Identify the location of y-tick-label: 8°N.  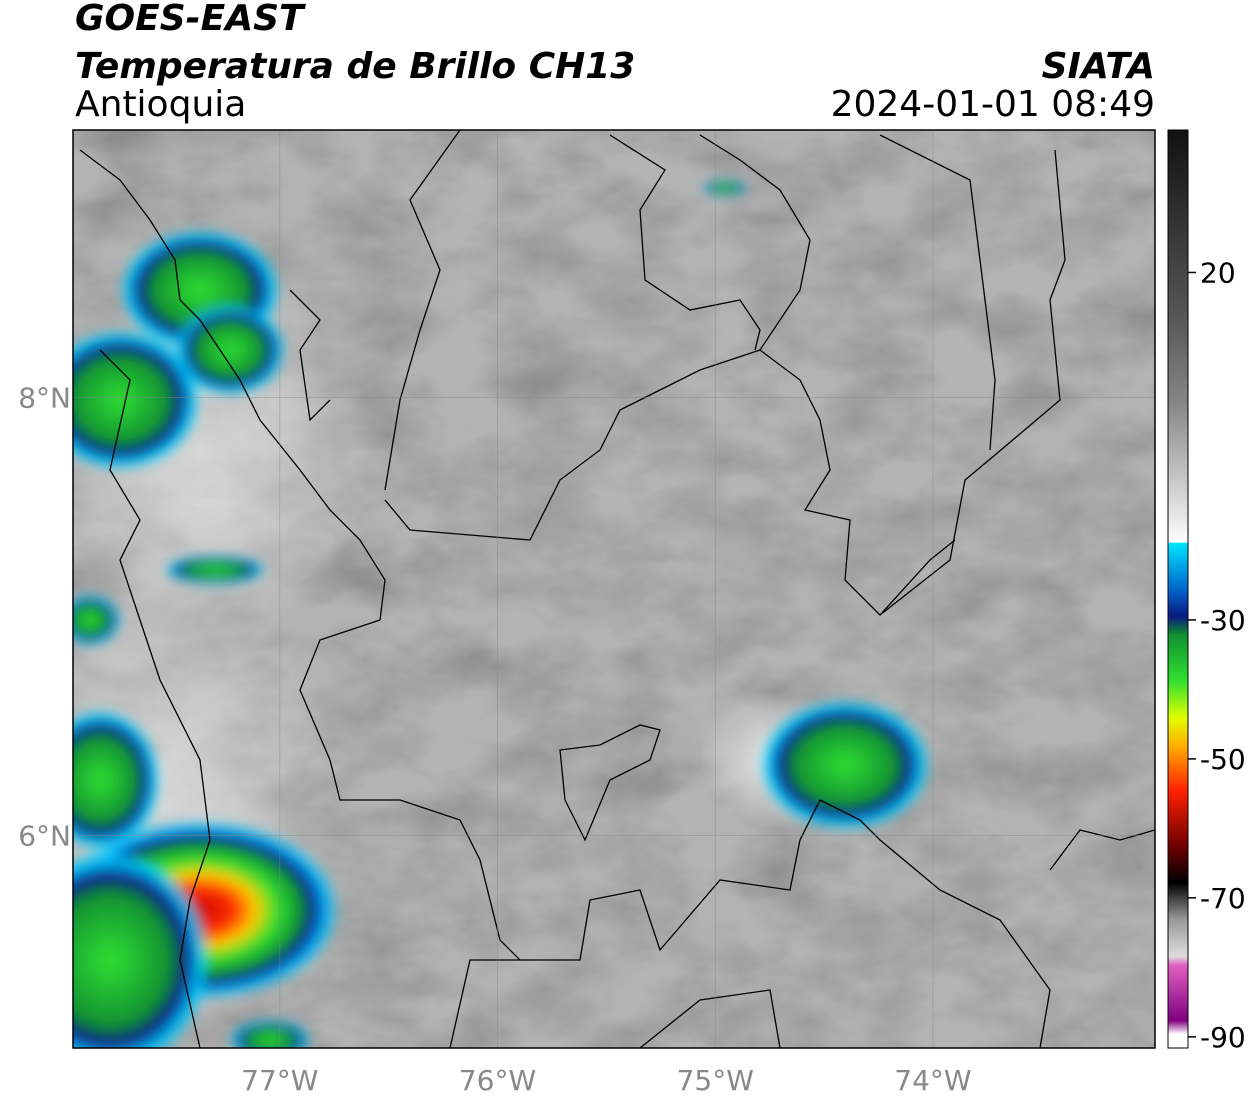
(44, 397).